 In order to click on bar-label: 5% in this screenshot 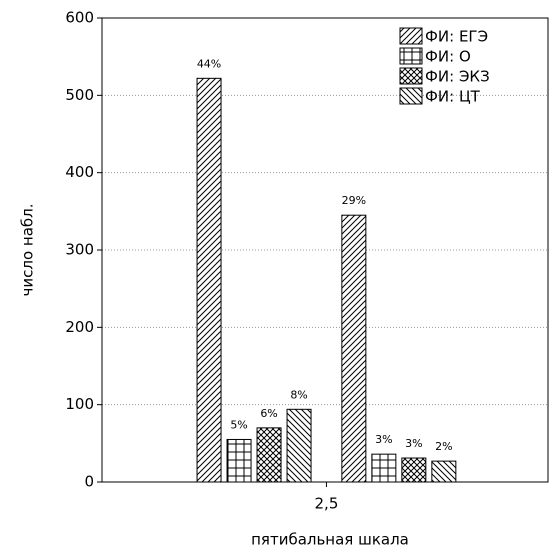, I will do `click(238, 424)`.